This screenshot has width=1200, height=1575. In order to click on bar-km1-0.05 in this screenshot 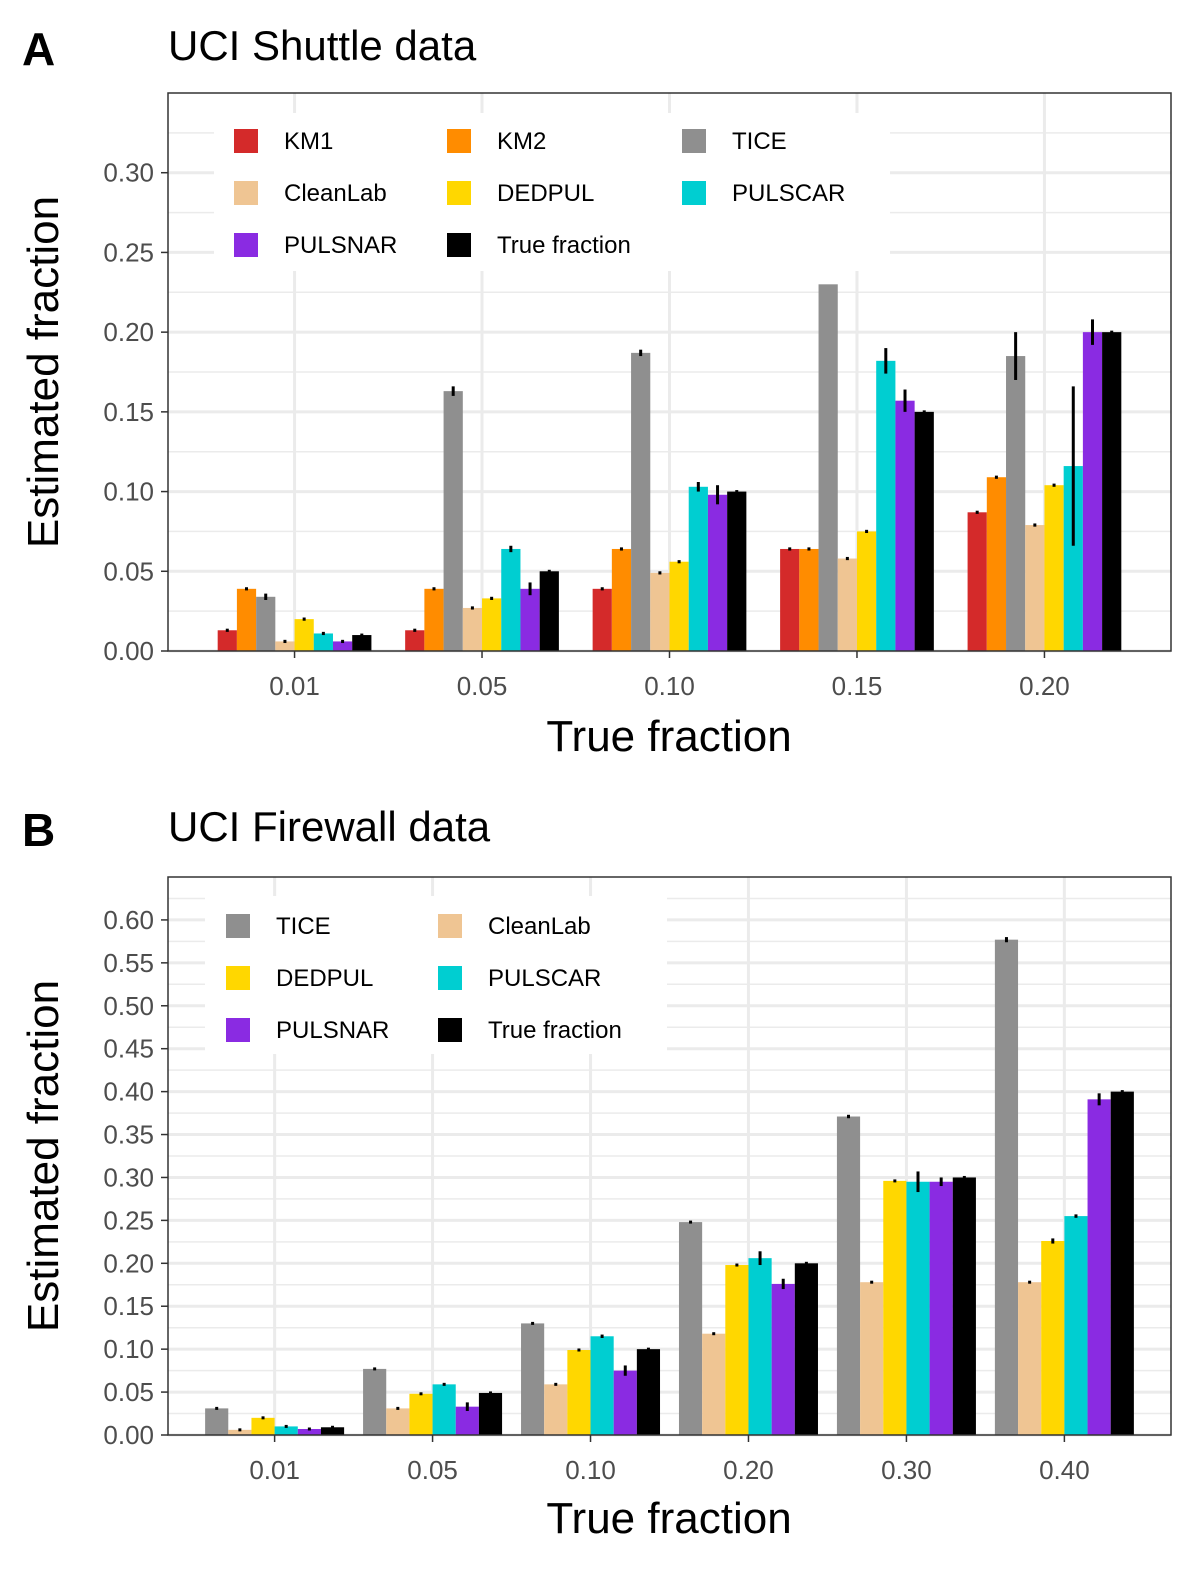, I will do `click(415, 640)`.